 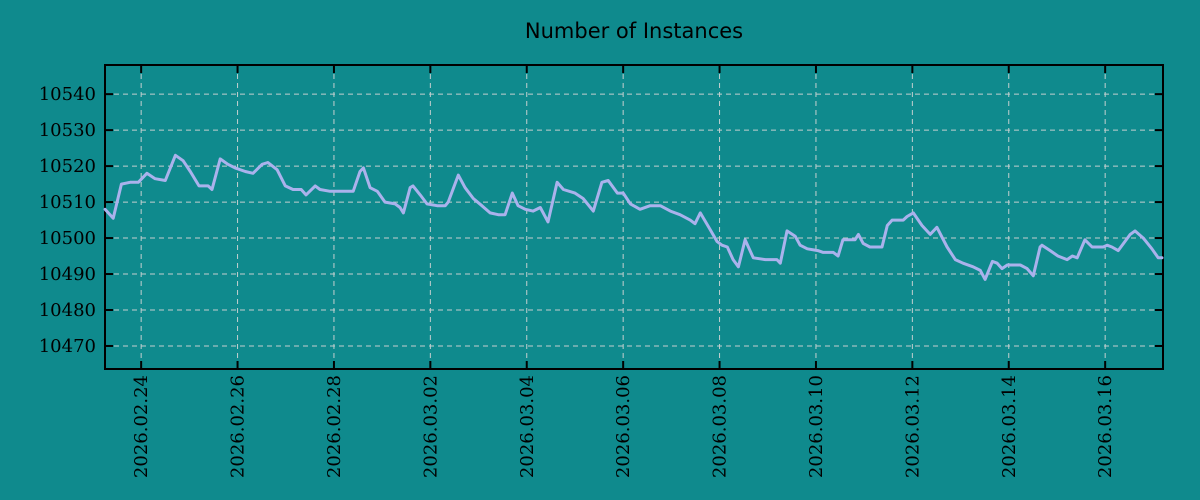 What do you see at coordinates (334, 426) in the screenshot?
I see `x-tick-label: 2026.02.28` at bounding box center [334, 426].